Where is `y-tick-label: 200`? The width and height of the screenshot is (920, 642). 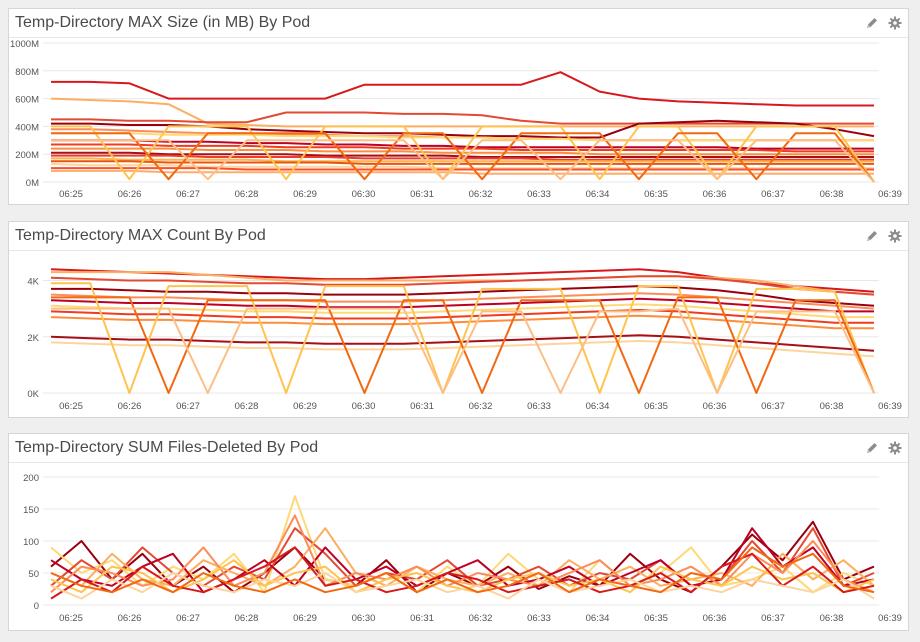 y-tick-label: 200 is located at coordinates (31, 478).